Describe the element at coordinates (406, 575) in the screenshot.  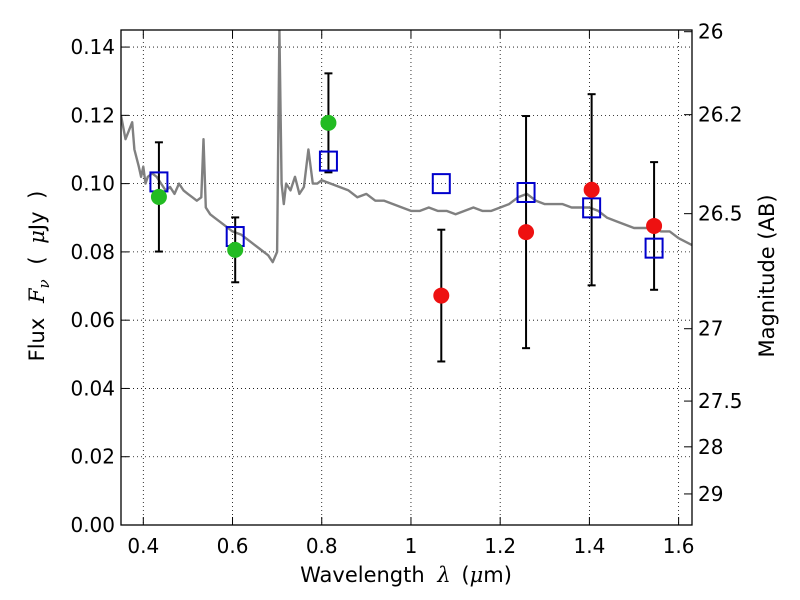
I see `x-axis-title: Wavelength λ (μm)` at that location.